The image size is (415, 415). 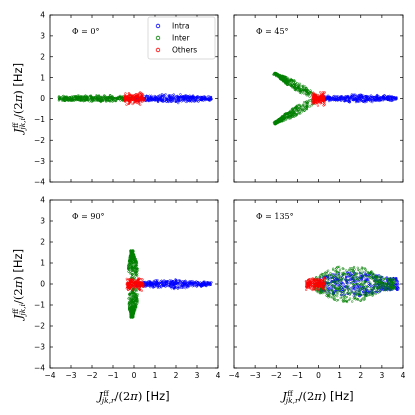 What do you see at coordinates (39, 140) in the screenshot?
I see `y-tick-label: −2` at bounding box center [39, 140].